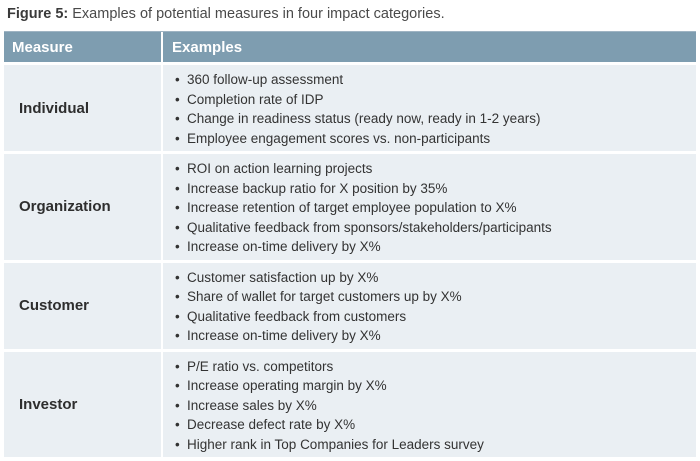 Image resolution: width=700 pixels, height=461 pixels. What do you see at coordinates (83, 207) in the screenshot?
I see `measure-label: Organization` at bounding box center [83, 207].